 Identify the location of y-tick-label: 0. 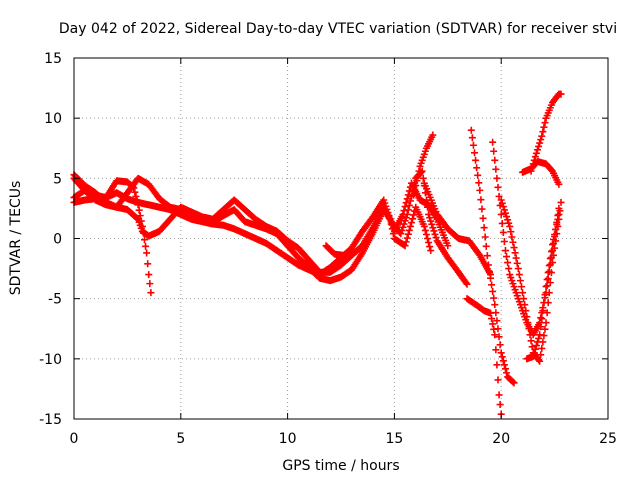
(57, 240).